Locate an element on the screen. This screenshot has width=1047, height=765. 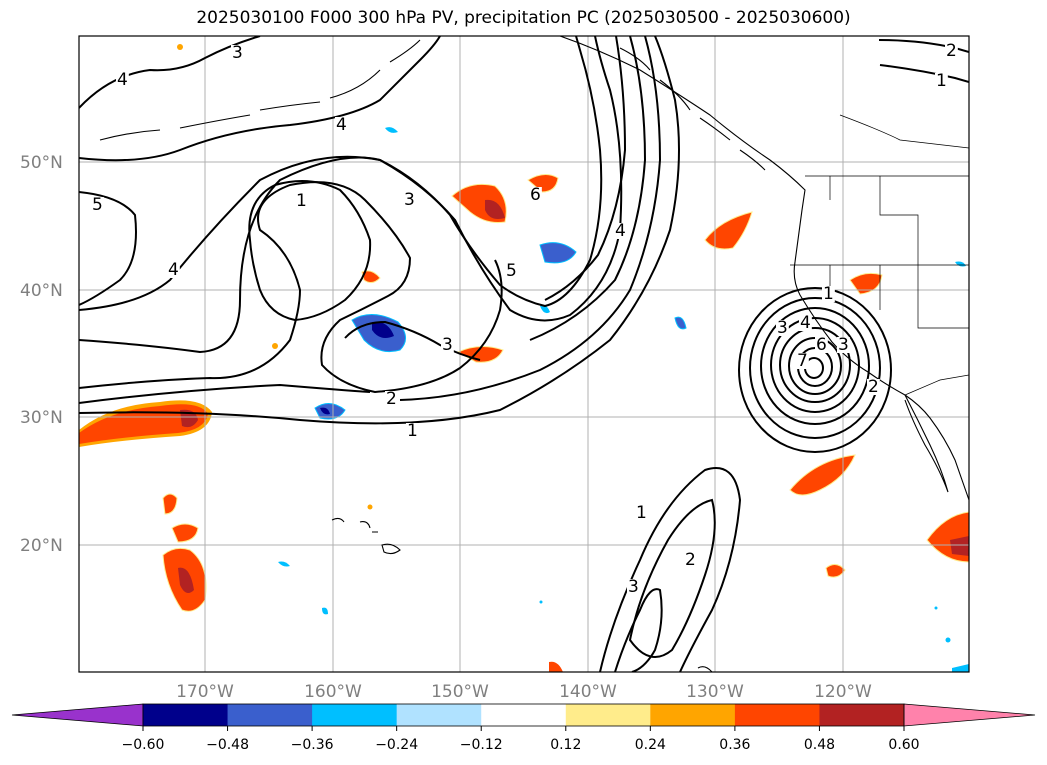
colorbar-extend-high is located at coordinates (969, 715).